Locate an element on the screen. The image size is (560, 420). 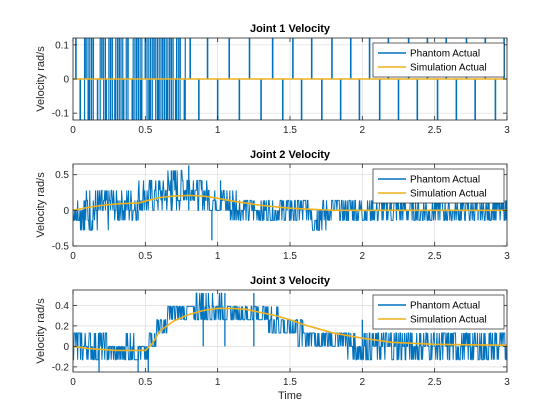
y-tick-label: 0.5 is located at coordinates (62, 175).